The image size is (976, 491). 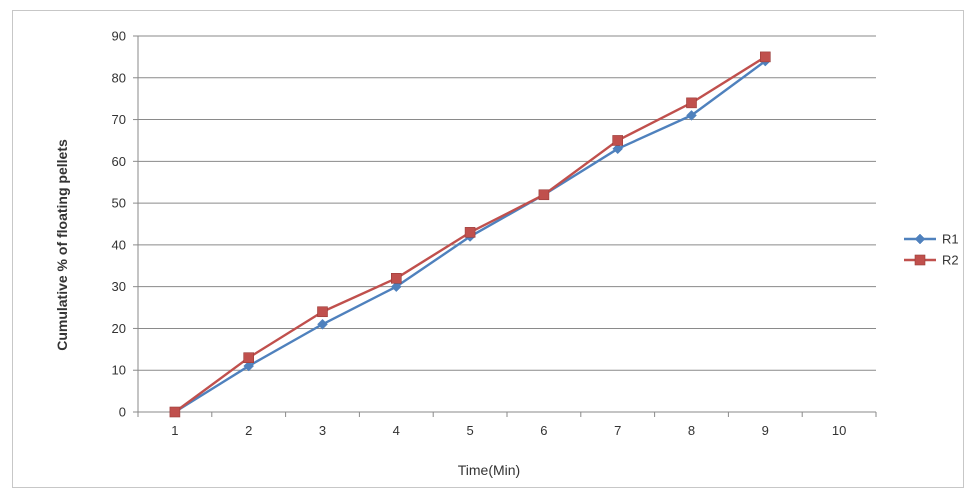 What do you see at coordinates (920, 239) in the screenshot?
I see `legend-marker-r1` at bounding box center [920, 239].